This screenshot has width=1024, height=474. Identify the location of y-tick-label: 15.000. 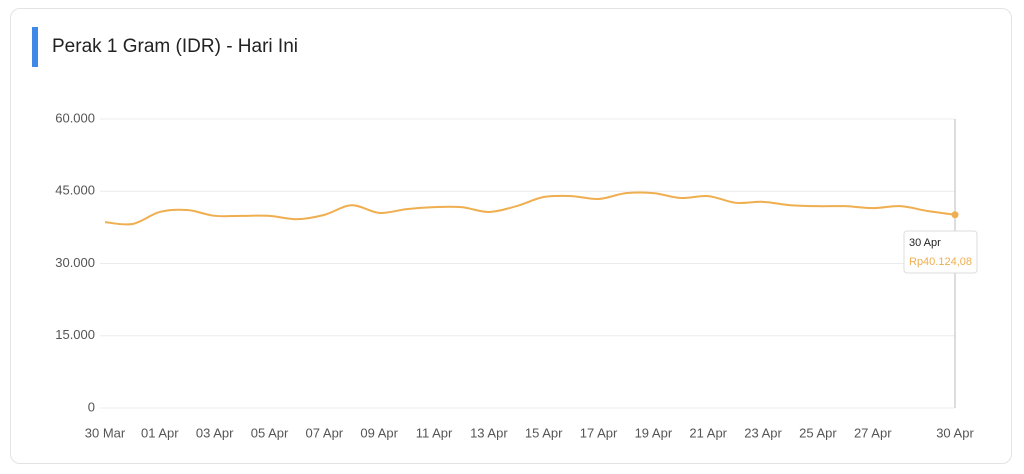
(75, 334).